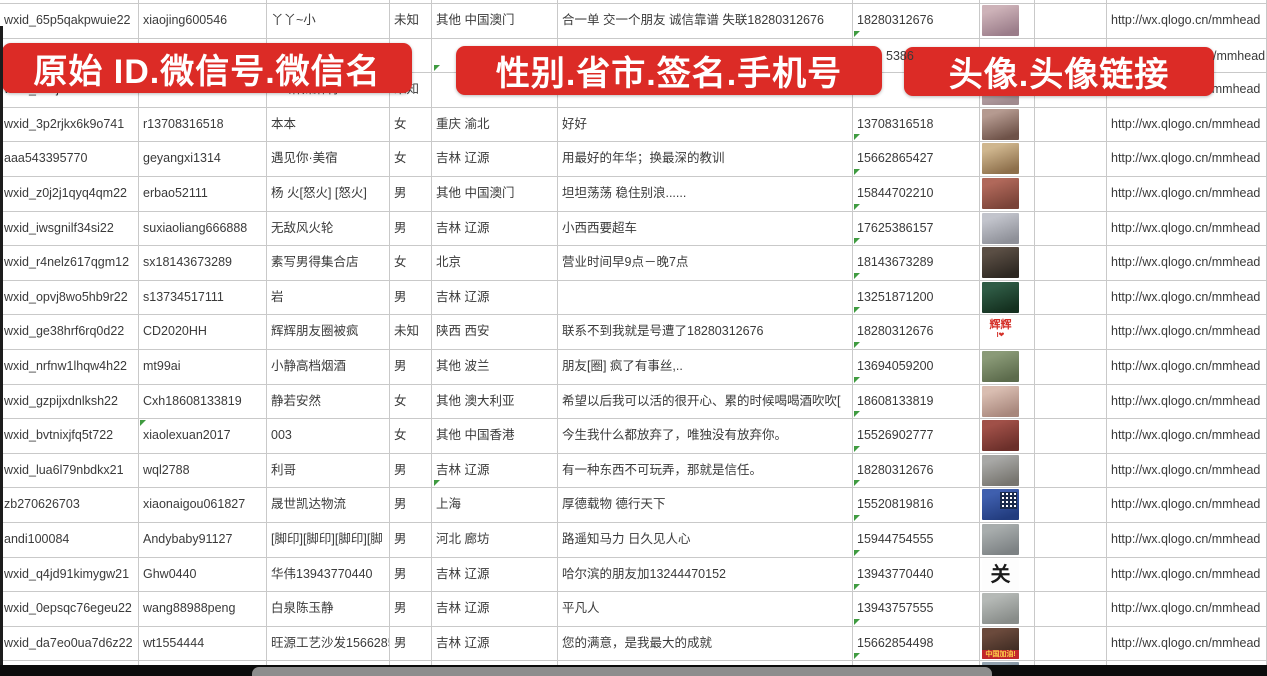 The width and height of the screenshot is (1267, 676). What do you see at coordinates (705, 1) in the screenshot?
I see `cell-signature` at bounding box center [705, 1].